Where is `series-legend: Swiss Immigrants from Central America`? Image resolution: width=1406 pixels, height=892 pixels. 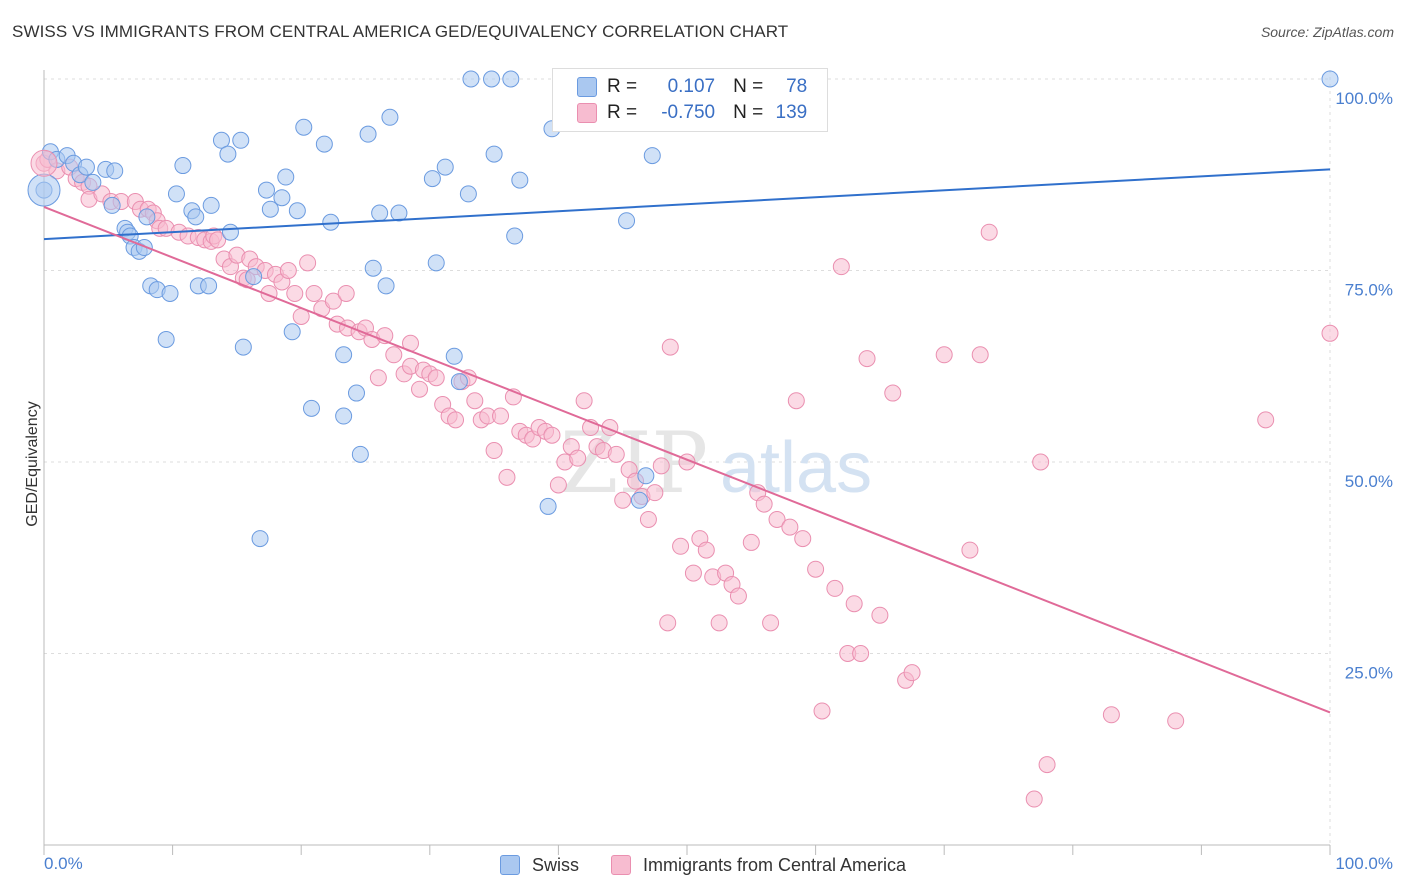
series-legend: Swiss Immigrants from Central America is located at coordinates (703, 865).